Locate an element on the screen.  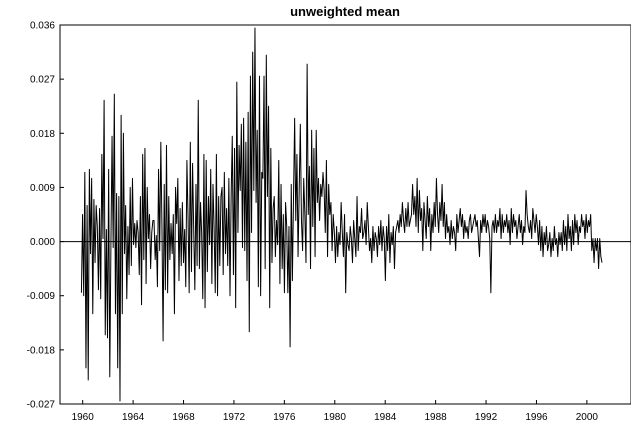
x-tick-label: 1968 is located at coordinates (183, 417).